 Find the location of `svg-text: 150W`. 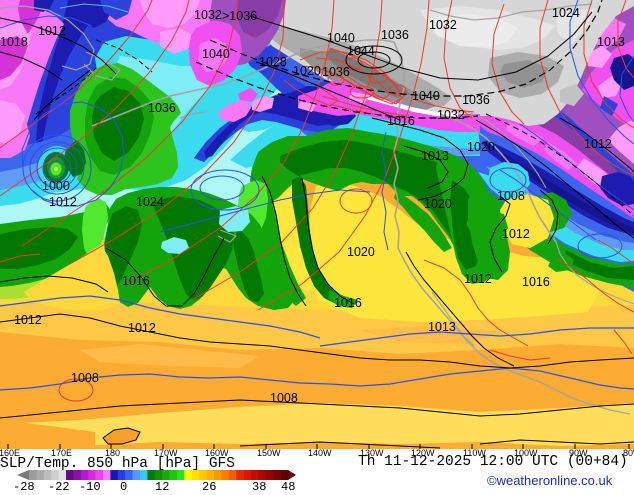

svg-text: 150W is located at coordinates (269, 453).